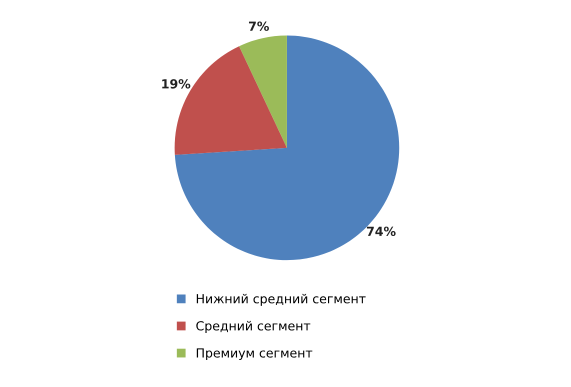 The width and height of the screenshot is (571, 387). What do you see at coordinates (381, 231) in the screenshot?
I see `data-label: 74%` at bounding box center [381, 231].